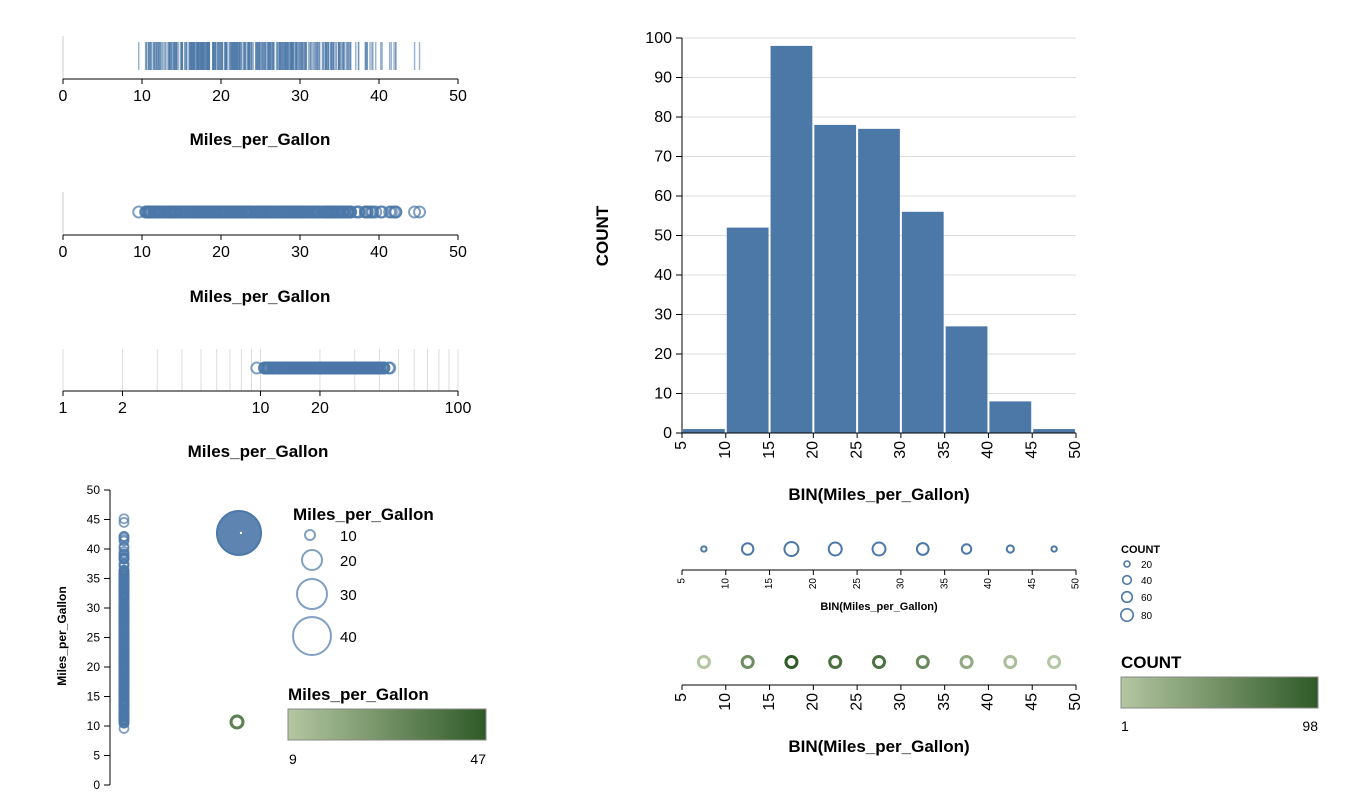 This screenshot has width=1348, height=804. I want to click on x-axis-ticks: 5 10 15 20 25 30 35 40 45 50, so click(878, 698).